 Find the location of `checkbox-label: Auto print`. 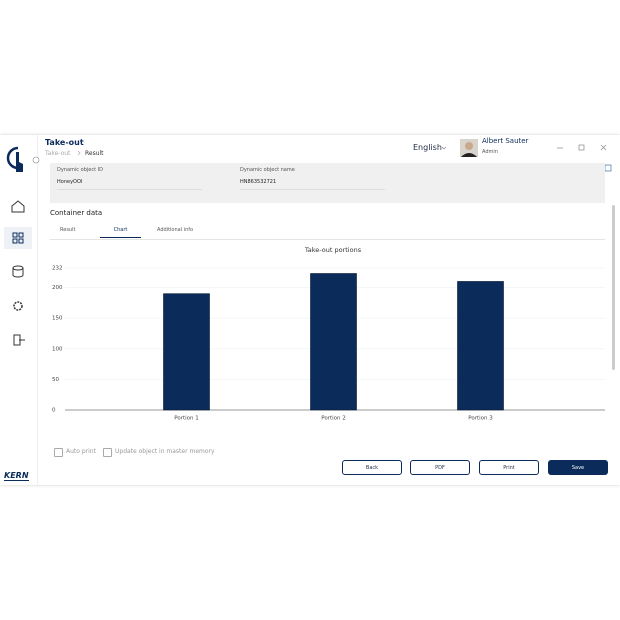

checkbox-label: Auto print is located at coordinates (81, 451).